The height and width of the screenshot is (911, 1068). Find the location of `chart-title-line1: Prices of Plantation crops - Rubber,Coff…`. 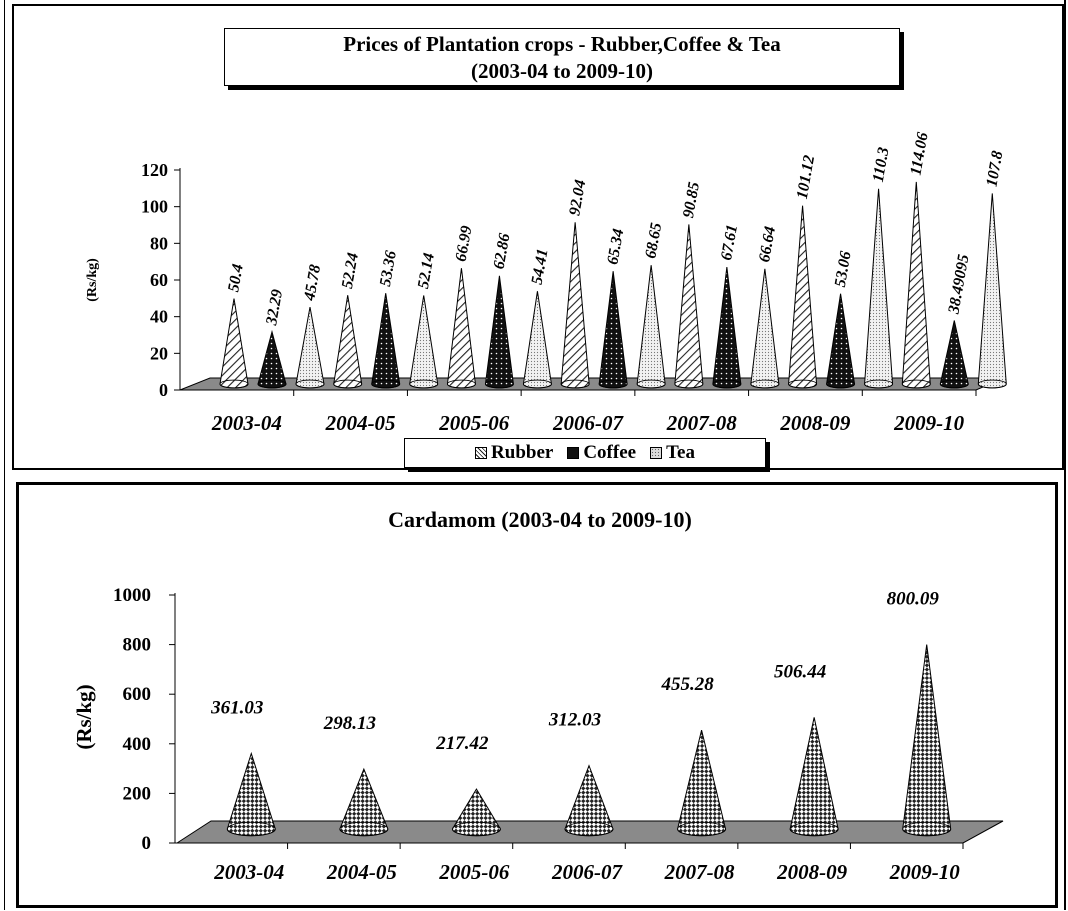

chart-title-line1: Prices of Plantation crops - Rubber,Coff… is located at coordinates (562, 44).